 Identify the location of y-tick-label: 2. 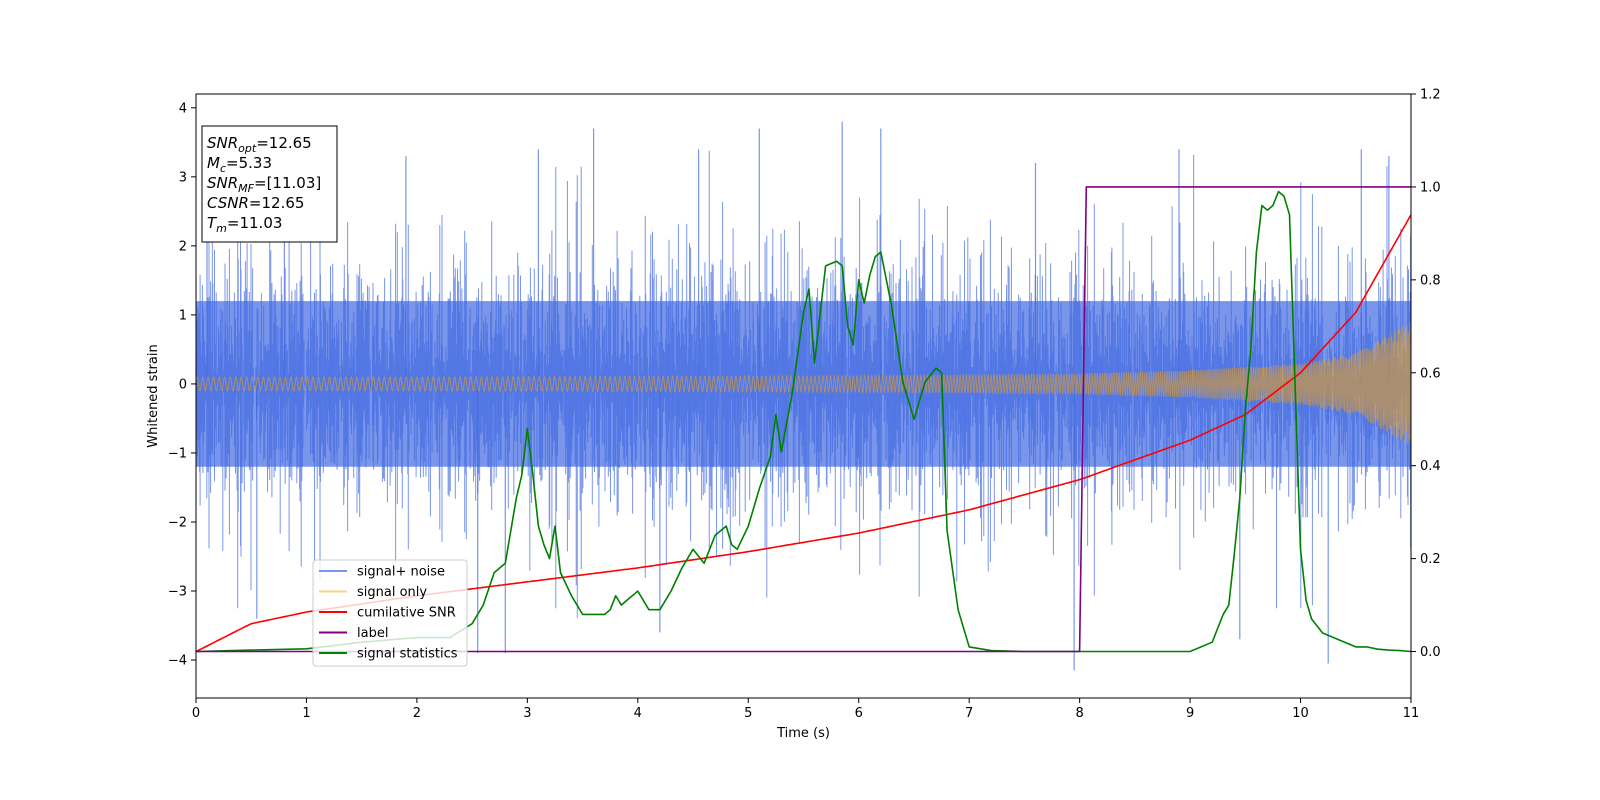
(183, 246).